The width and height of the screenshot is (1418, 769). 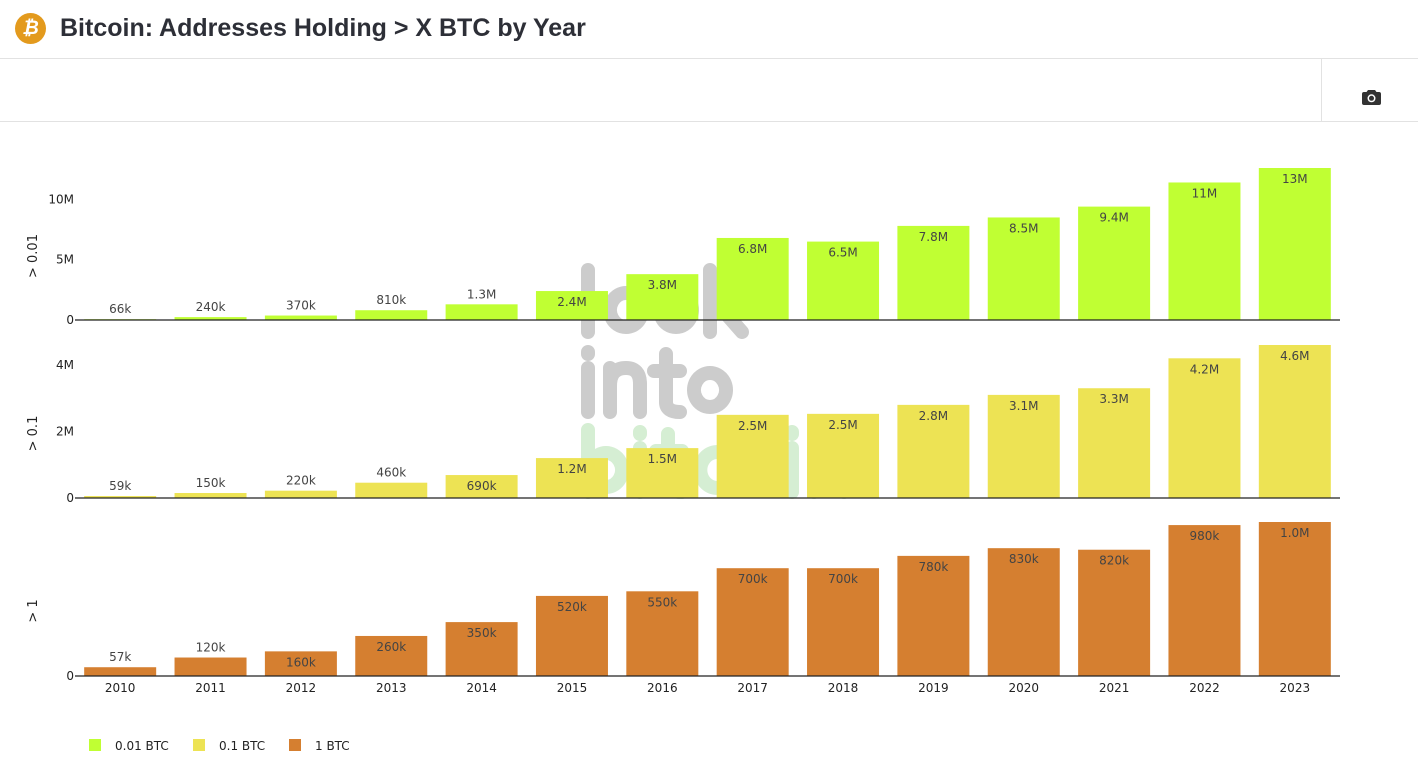 I want to click on x-tick-label: 2010, so click(x=120, y=688).